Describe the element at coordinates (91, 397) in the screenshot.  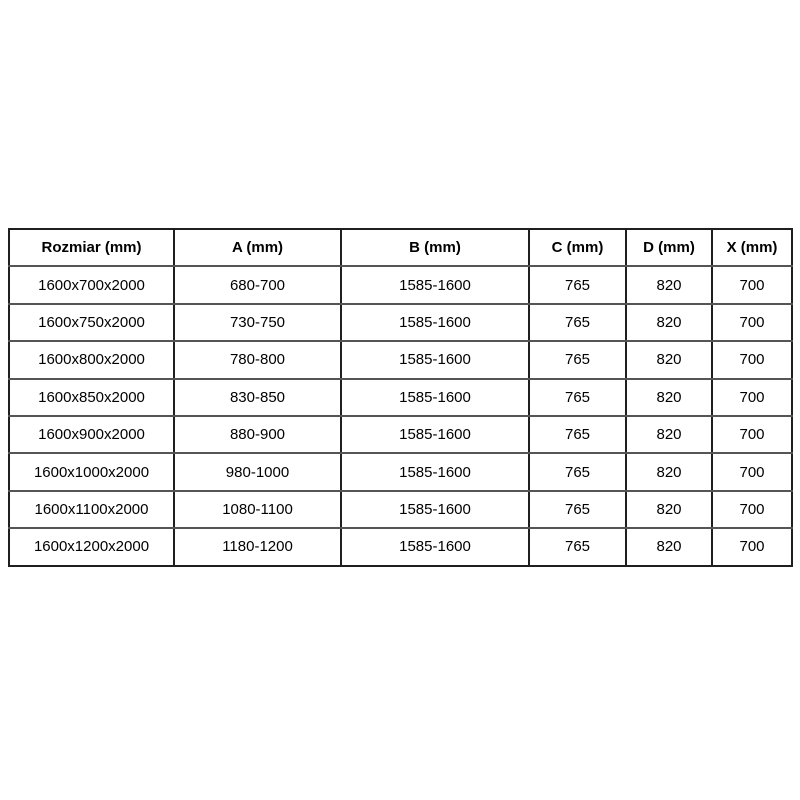
I see `table-cell: 1600x850x2000` at that location.